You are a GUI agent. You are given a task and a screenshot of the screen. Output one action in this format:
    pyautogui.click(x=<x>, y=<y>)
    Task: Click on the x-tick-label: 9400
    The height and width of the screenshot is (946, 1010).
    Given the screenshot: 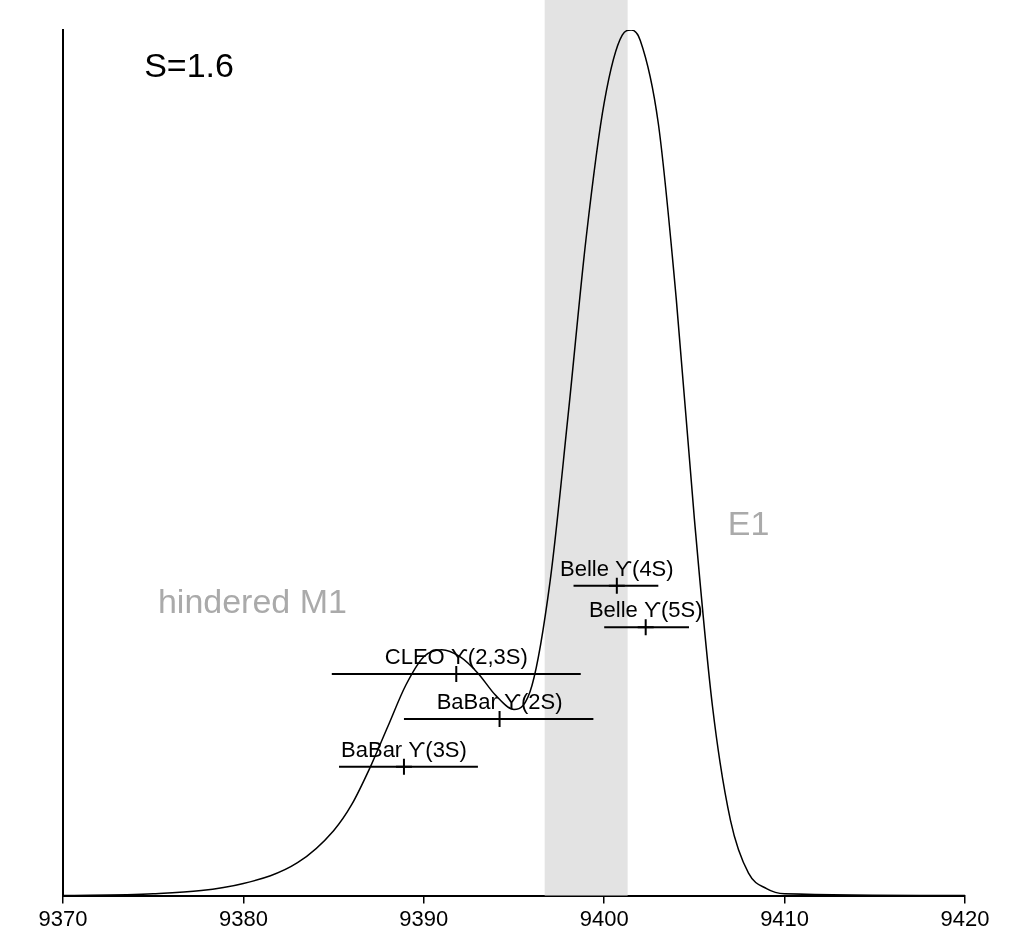 What is the action you would take?
    pyautogui.click(x=604, y=918)
    